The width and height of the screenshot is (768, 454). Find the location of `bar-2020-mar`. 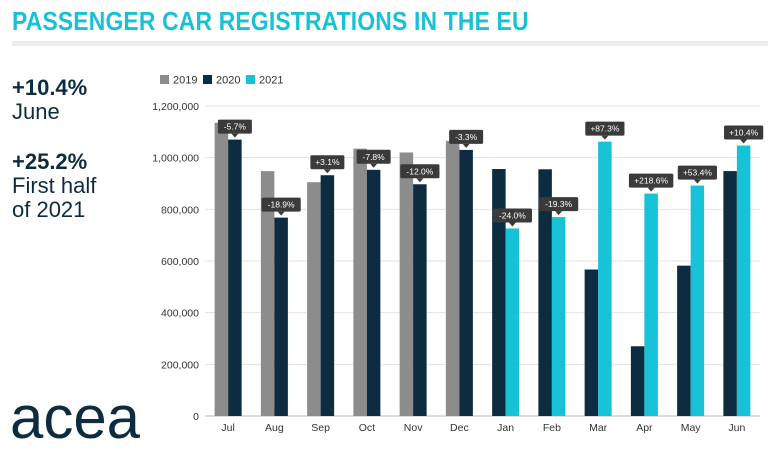

bar-2020-mar is located at coordinates (591, 342).